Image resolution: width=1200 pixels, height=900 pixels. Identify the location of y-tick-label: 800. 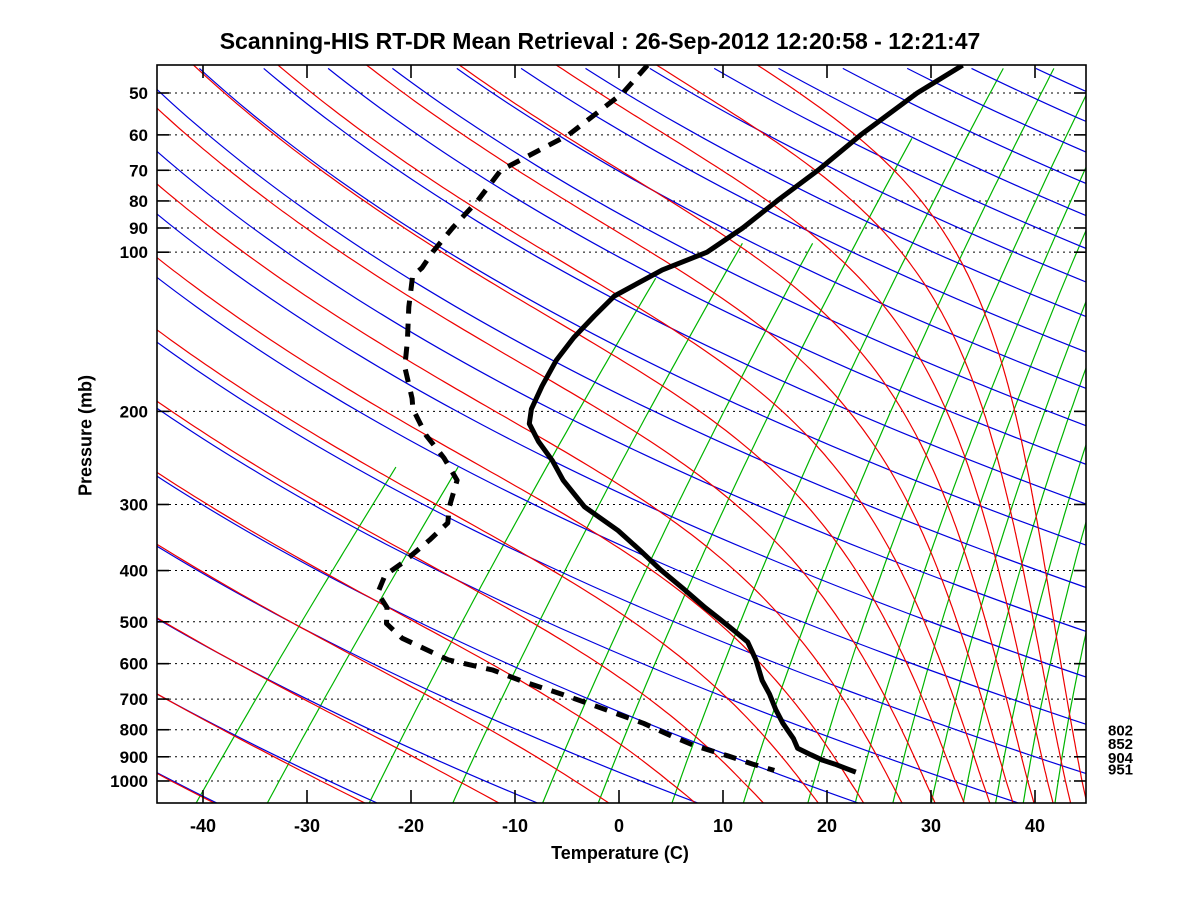
(134, 730).